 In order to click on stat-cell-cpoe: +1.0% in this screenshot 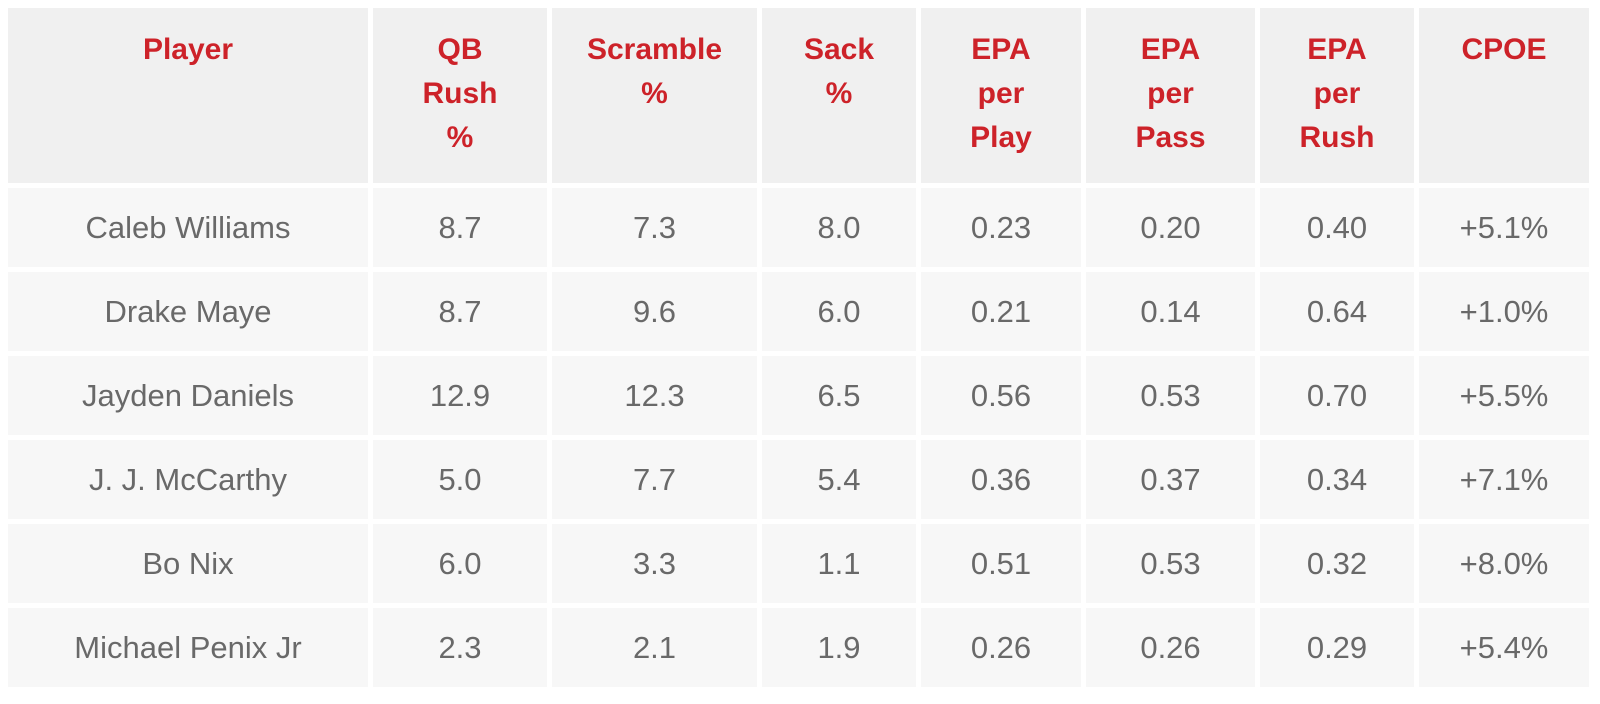, I will do `click(1504, 311)`.